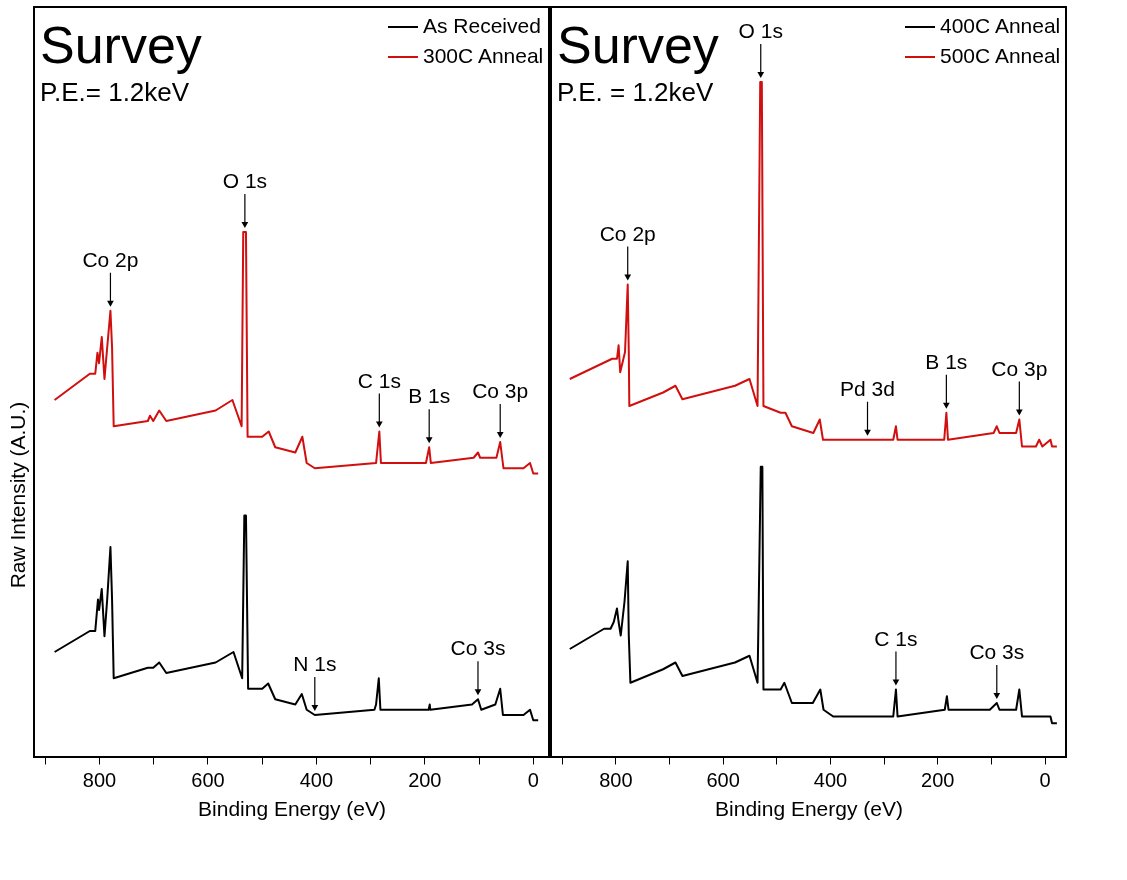  Describe the element at coordinates (115, 92) in the screenshot. I see `chart-subtitle: P.E.= 1.2keV` at that location.